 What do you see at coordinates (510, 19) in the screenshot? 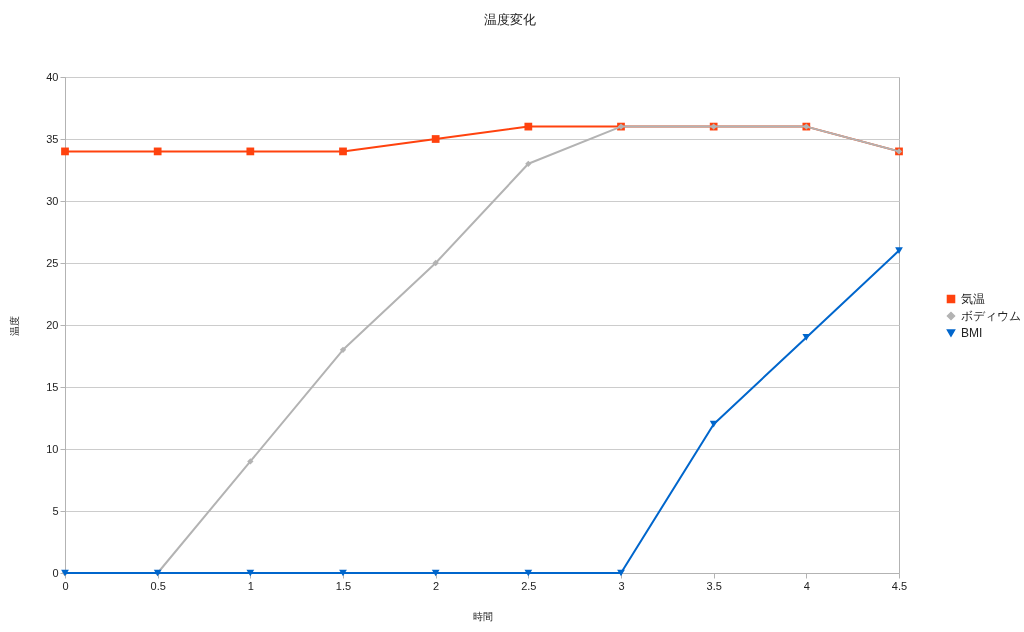
I see `chart-title: 温度変化` at bounding box center [510, 19].